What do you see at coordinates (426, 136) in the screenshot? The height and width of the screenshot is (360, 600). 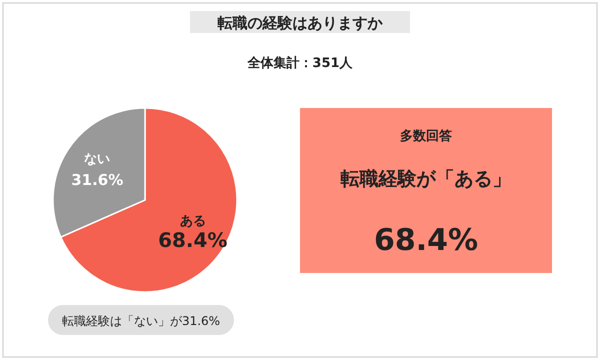 I see `text: 多数回答` at bounding box center [426, 136].